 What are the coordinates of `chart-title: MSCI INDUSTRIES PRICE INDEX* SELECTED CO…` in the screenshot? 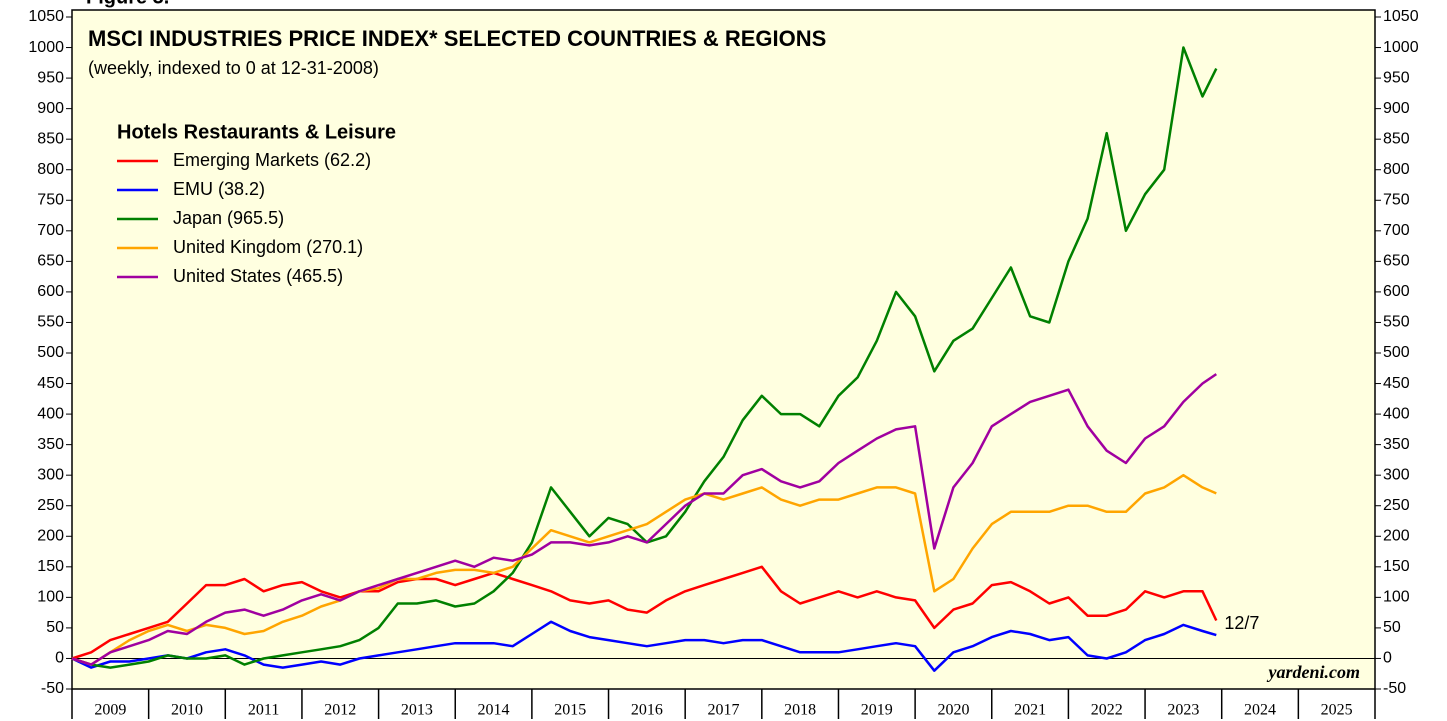 It's located at (457, 38).